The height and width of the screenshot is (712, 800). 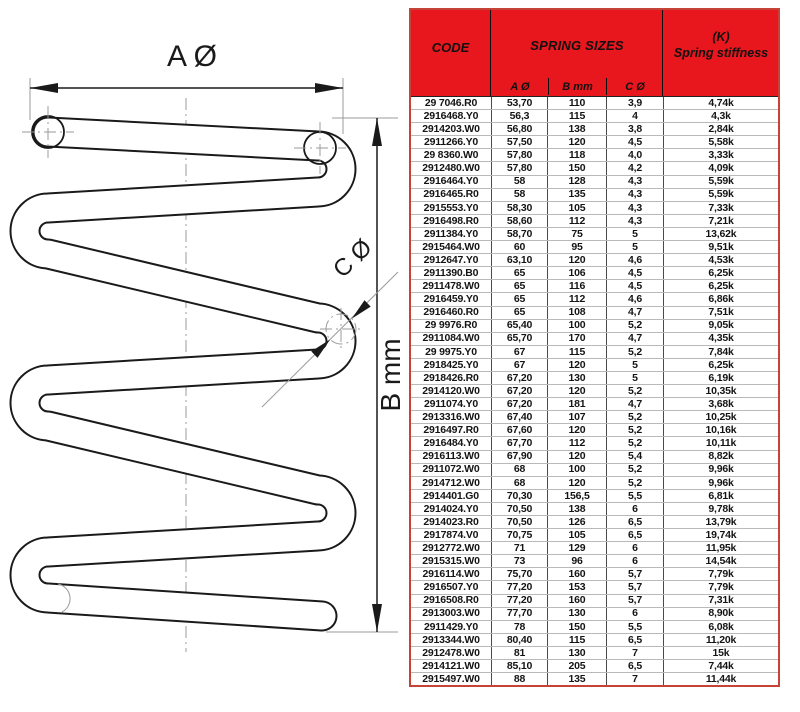 I want to click on cell-b-length: 150, so click(x=576, y=626).